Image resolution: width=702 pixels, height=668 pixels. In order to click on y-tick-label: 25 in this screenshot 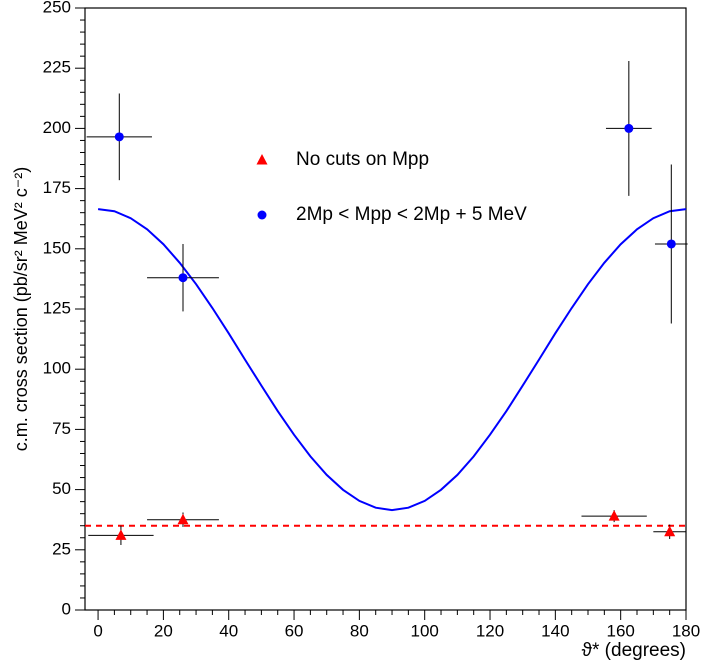, I will do `click(61, 548)`.